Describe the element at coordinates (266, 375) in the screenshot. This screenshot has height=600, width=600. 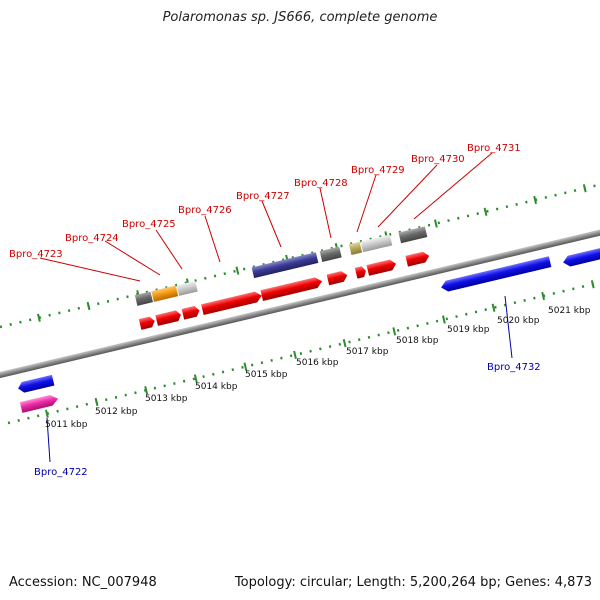
I see `scale-label-5015: 5015 kbp` at that location.